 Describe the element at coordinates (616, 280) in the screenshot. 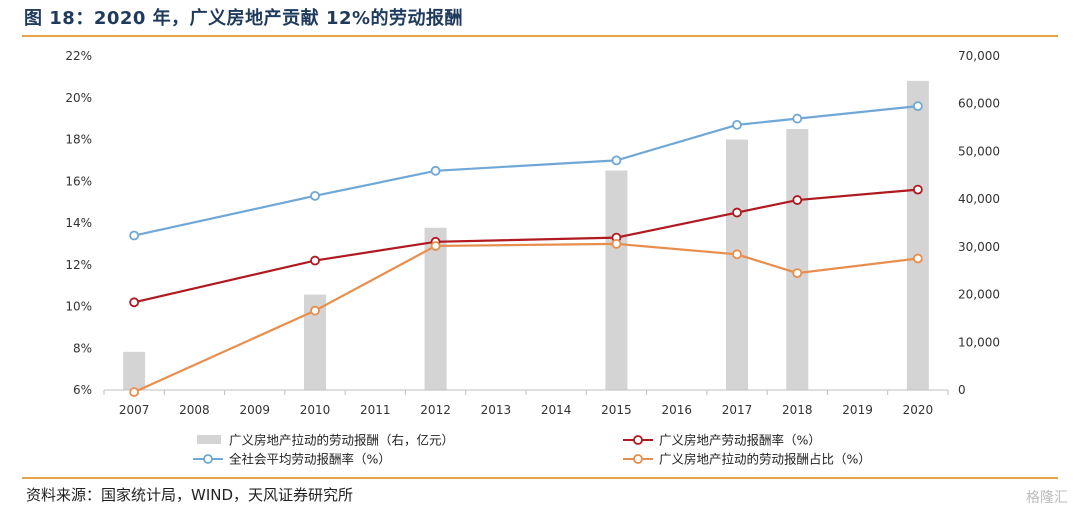

I see `bar-2015` at that location.